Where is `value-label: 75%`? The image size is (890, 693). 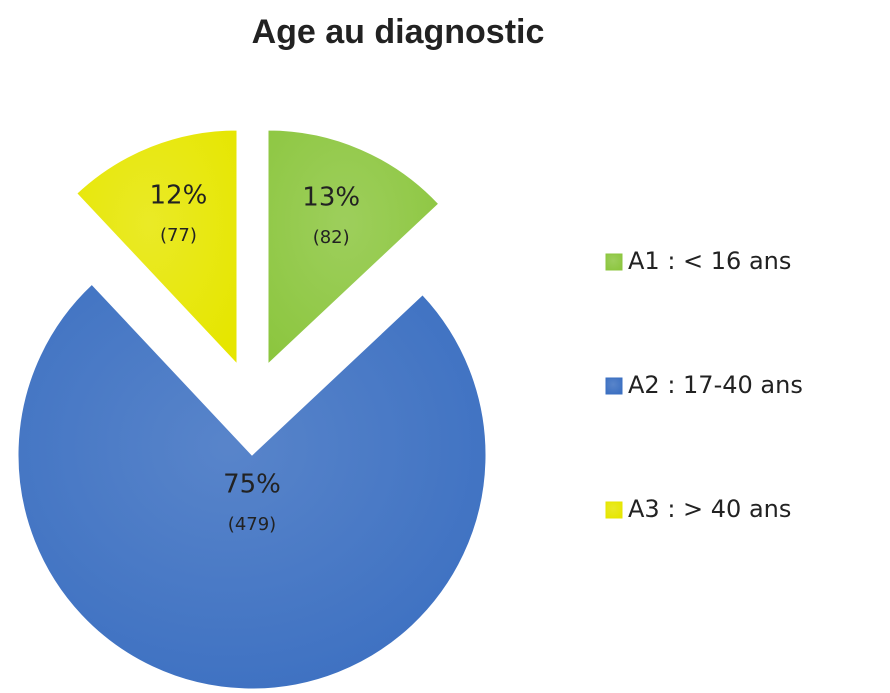 value-label: 75% is located at coordinates (252, 485).